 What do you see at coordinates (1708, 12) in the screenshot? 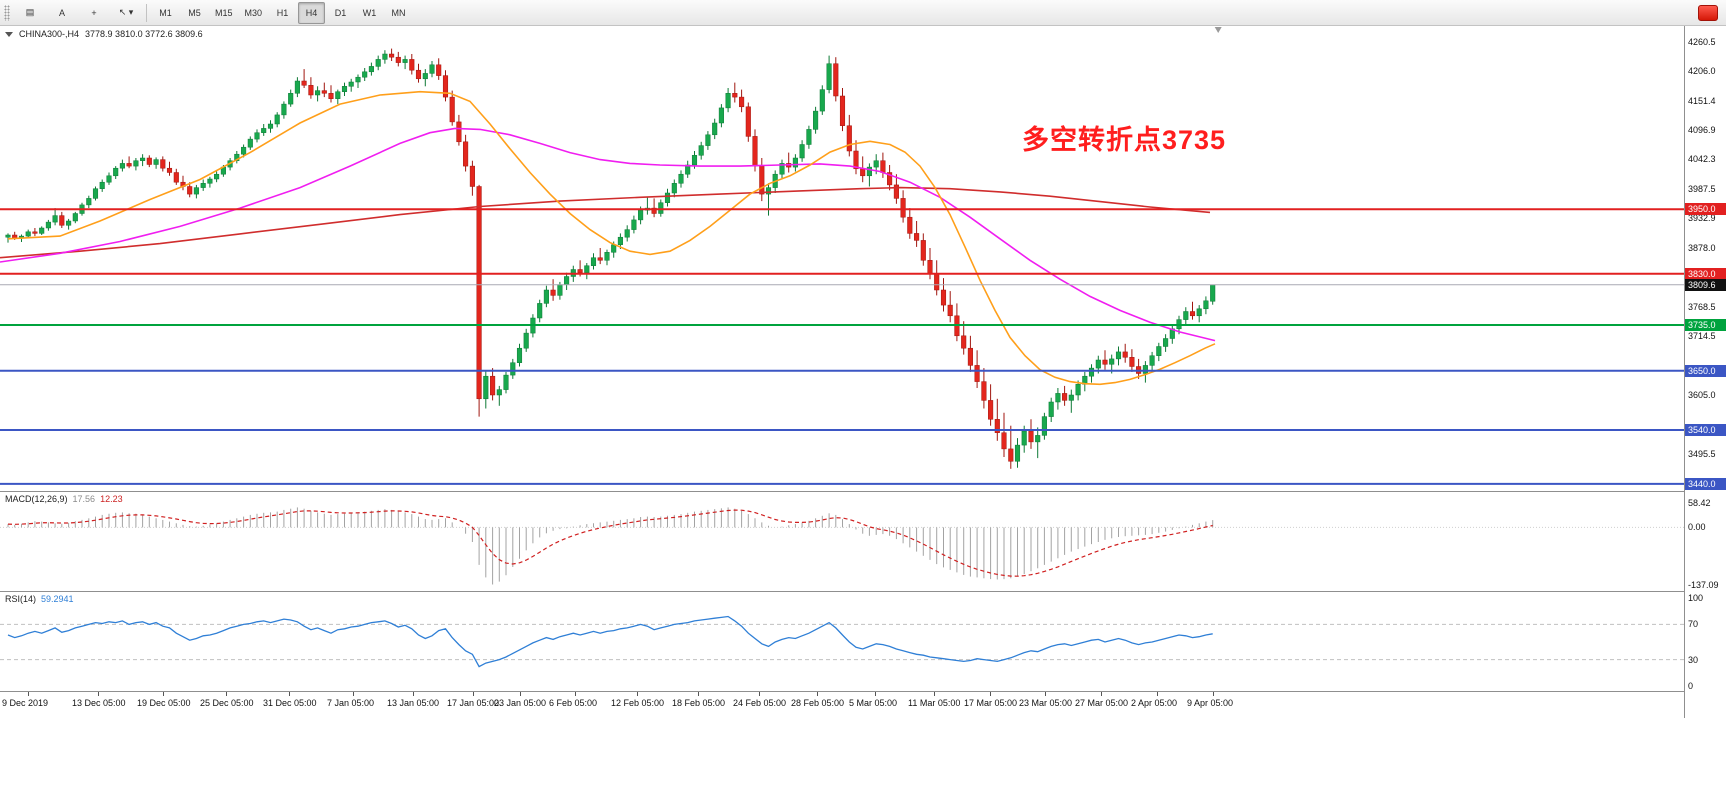
I see `community-icon` at bounding box center [1708, 12].